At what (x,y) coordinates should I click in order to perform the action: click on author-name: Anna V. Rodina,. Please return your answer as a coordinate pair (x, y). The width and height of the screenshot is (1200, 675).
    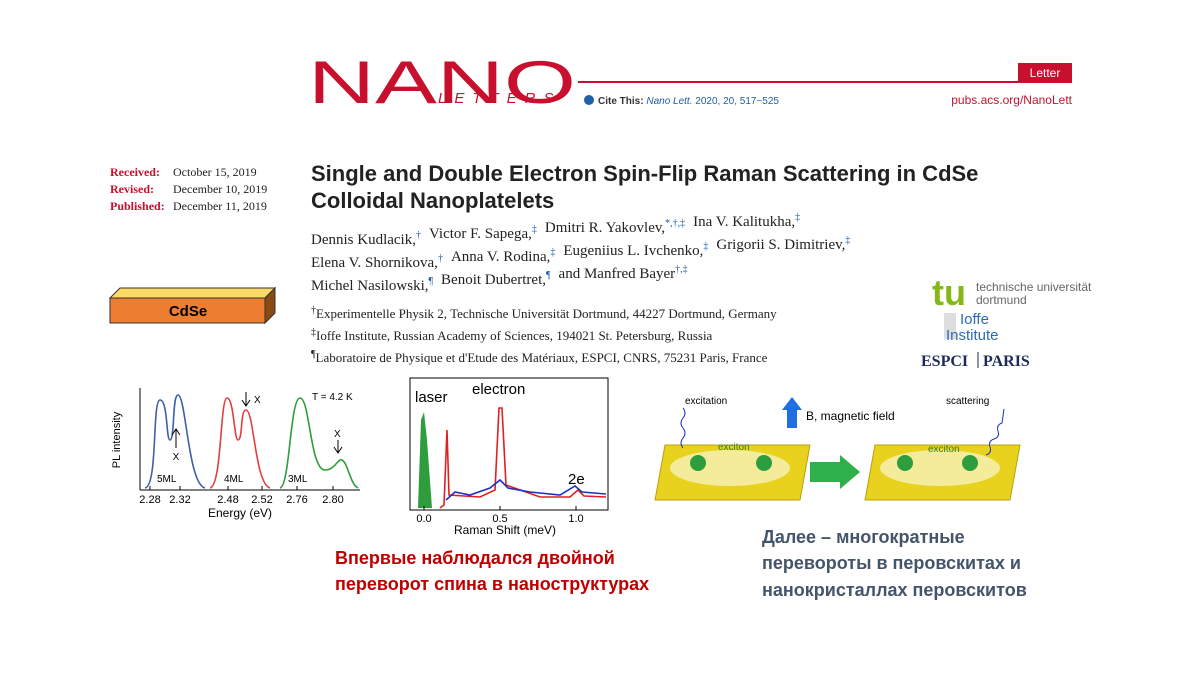
    Looking at the image, I should click on (500, 257).